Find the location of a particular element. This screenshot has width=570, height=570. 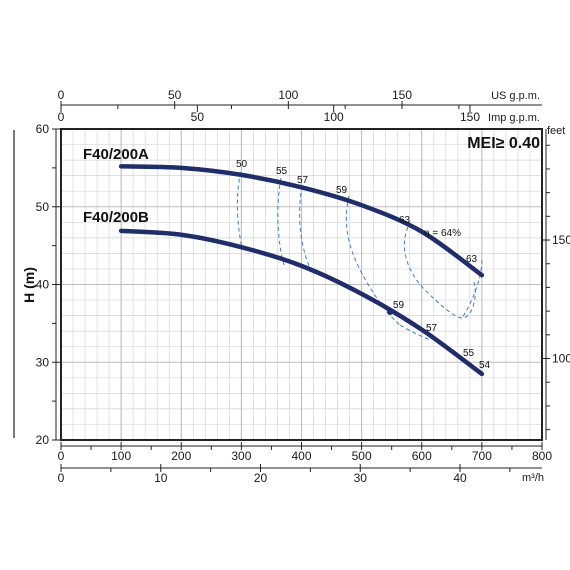

series-line is located at coordinates (301, 221).